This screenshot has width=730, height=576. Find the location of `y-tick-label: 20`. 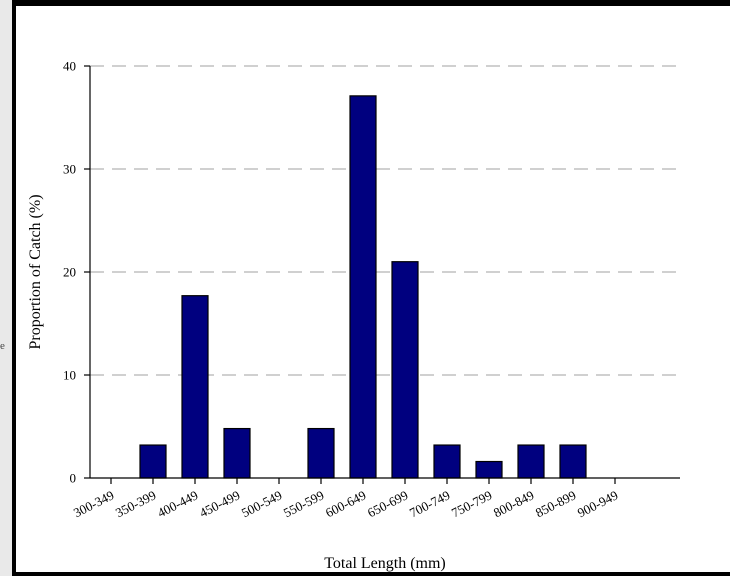

y-tick-label: 20 is located at coordinates (69, 272).